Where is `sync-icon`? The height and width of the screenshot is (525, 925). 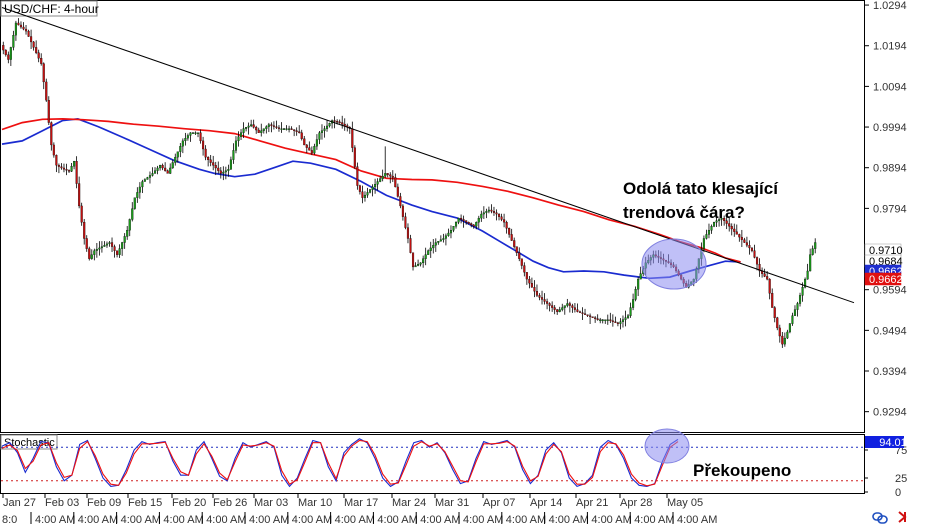
sync-icon is located at coordinates (880, 518).